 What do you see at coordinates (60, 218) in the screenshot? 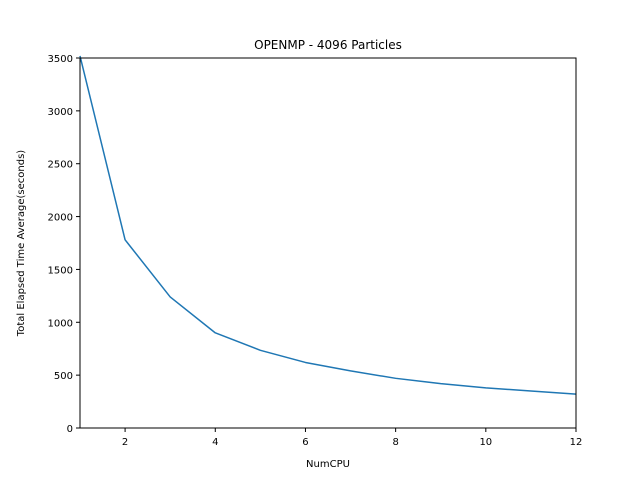
I see `y-tick-label: 2000` at bounding box center [60, 218].